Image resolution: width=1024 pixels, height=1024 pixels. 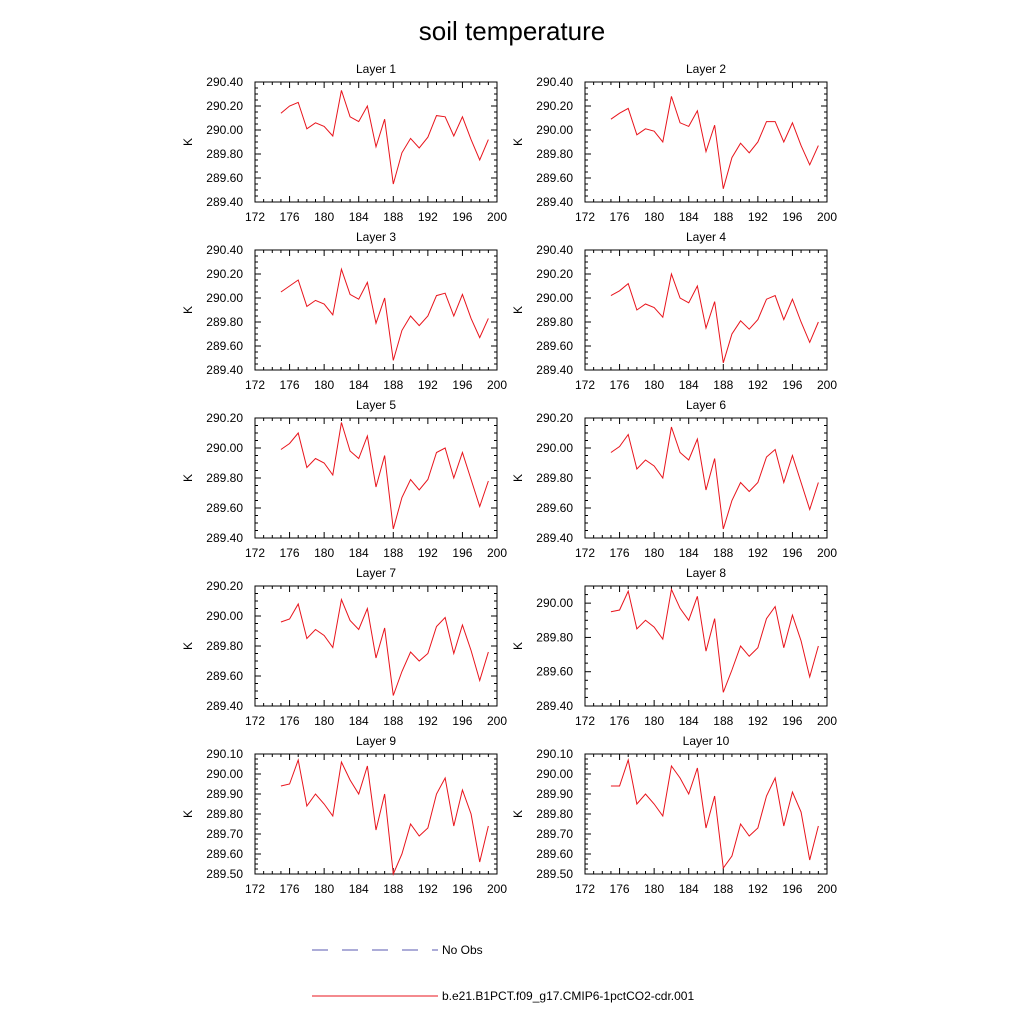 I want to click on panel-title: Layer 2, so click(x=706, y=69).